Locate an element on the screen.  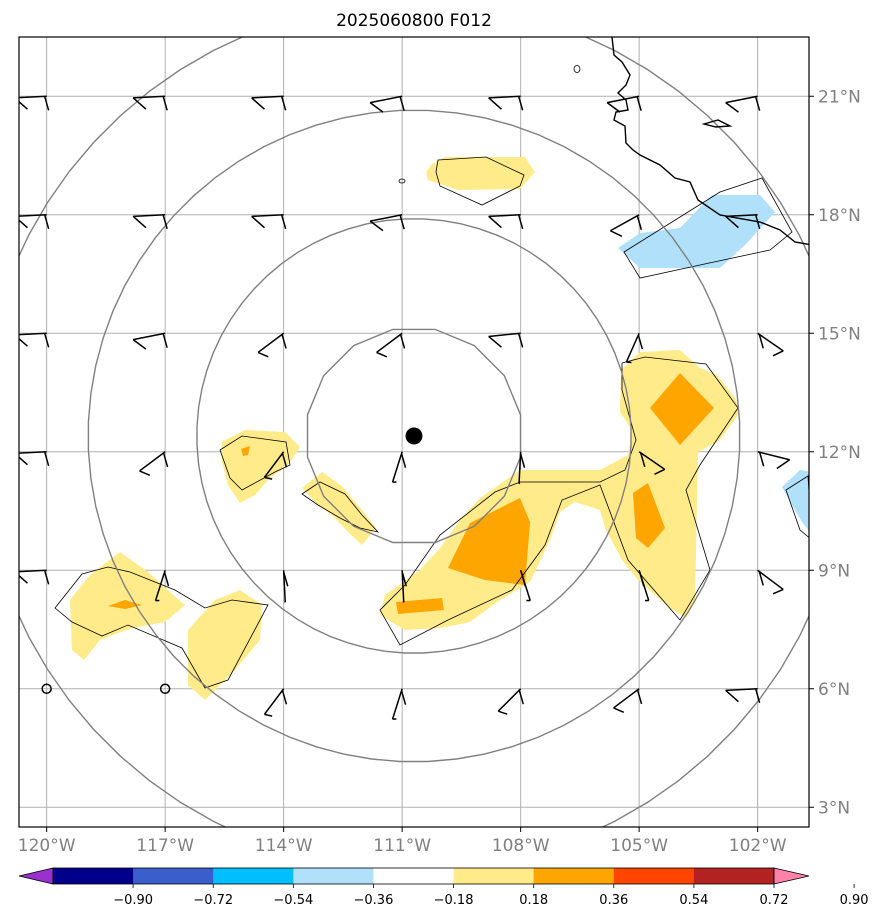
longitude-axis: 120°W 117°W 114°W 111°W 108°W 105°W 102°W is located at coordinates (402, 841).